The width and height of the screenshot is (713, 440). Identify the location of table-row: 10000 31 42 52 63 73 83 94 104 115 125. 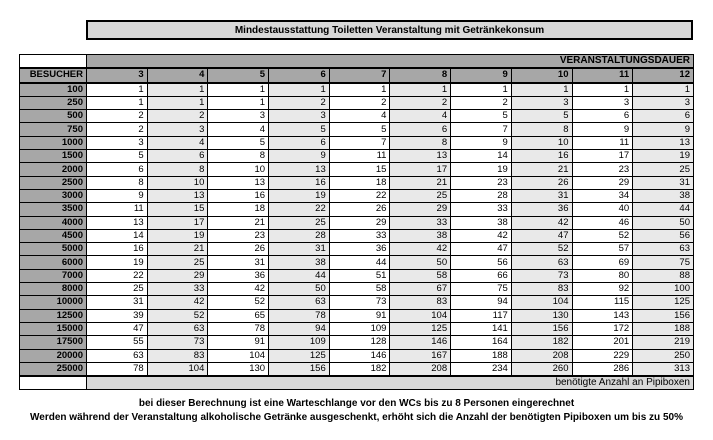
(356, 302).